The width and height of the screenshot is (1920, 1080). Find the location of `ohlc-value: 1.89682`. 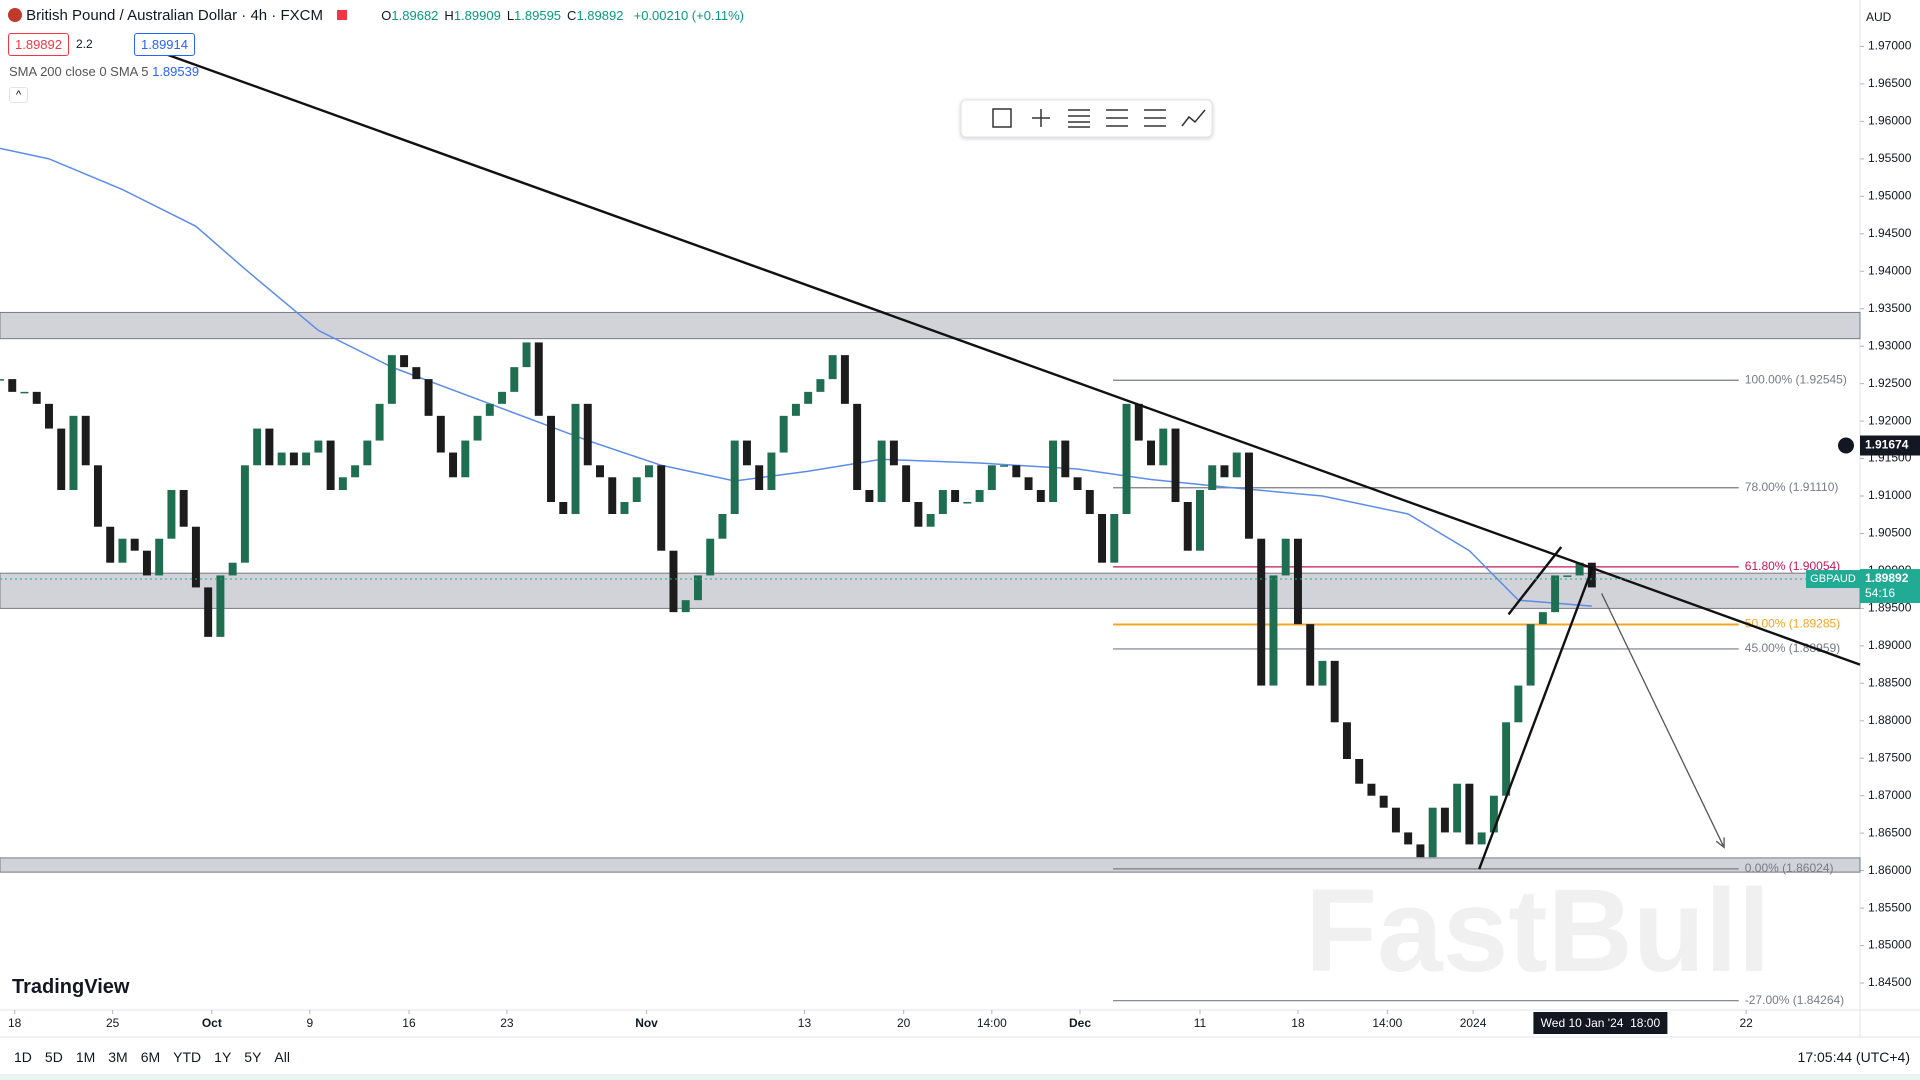

ohlc-value: 1.89682 is located at coordinates (415, 15).